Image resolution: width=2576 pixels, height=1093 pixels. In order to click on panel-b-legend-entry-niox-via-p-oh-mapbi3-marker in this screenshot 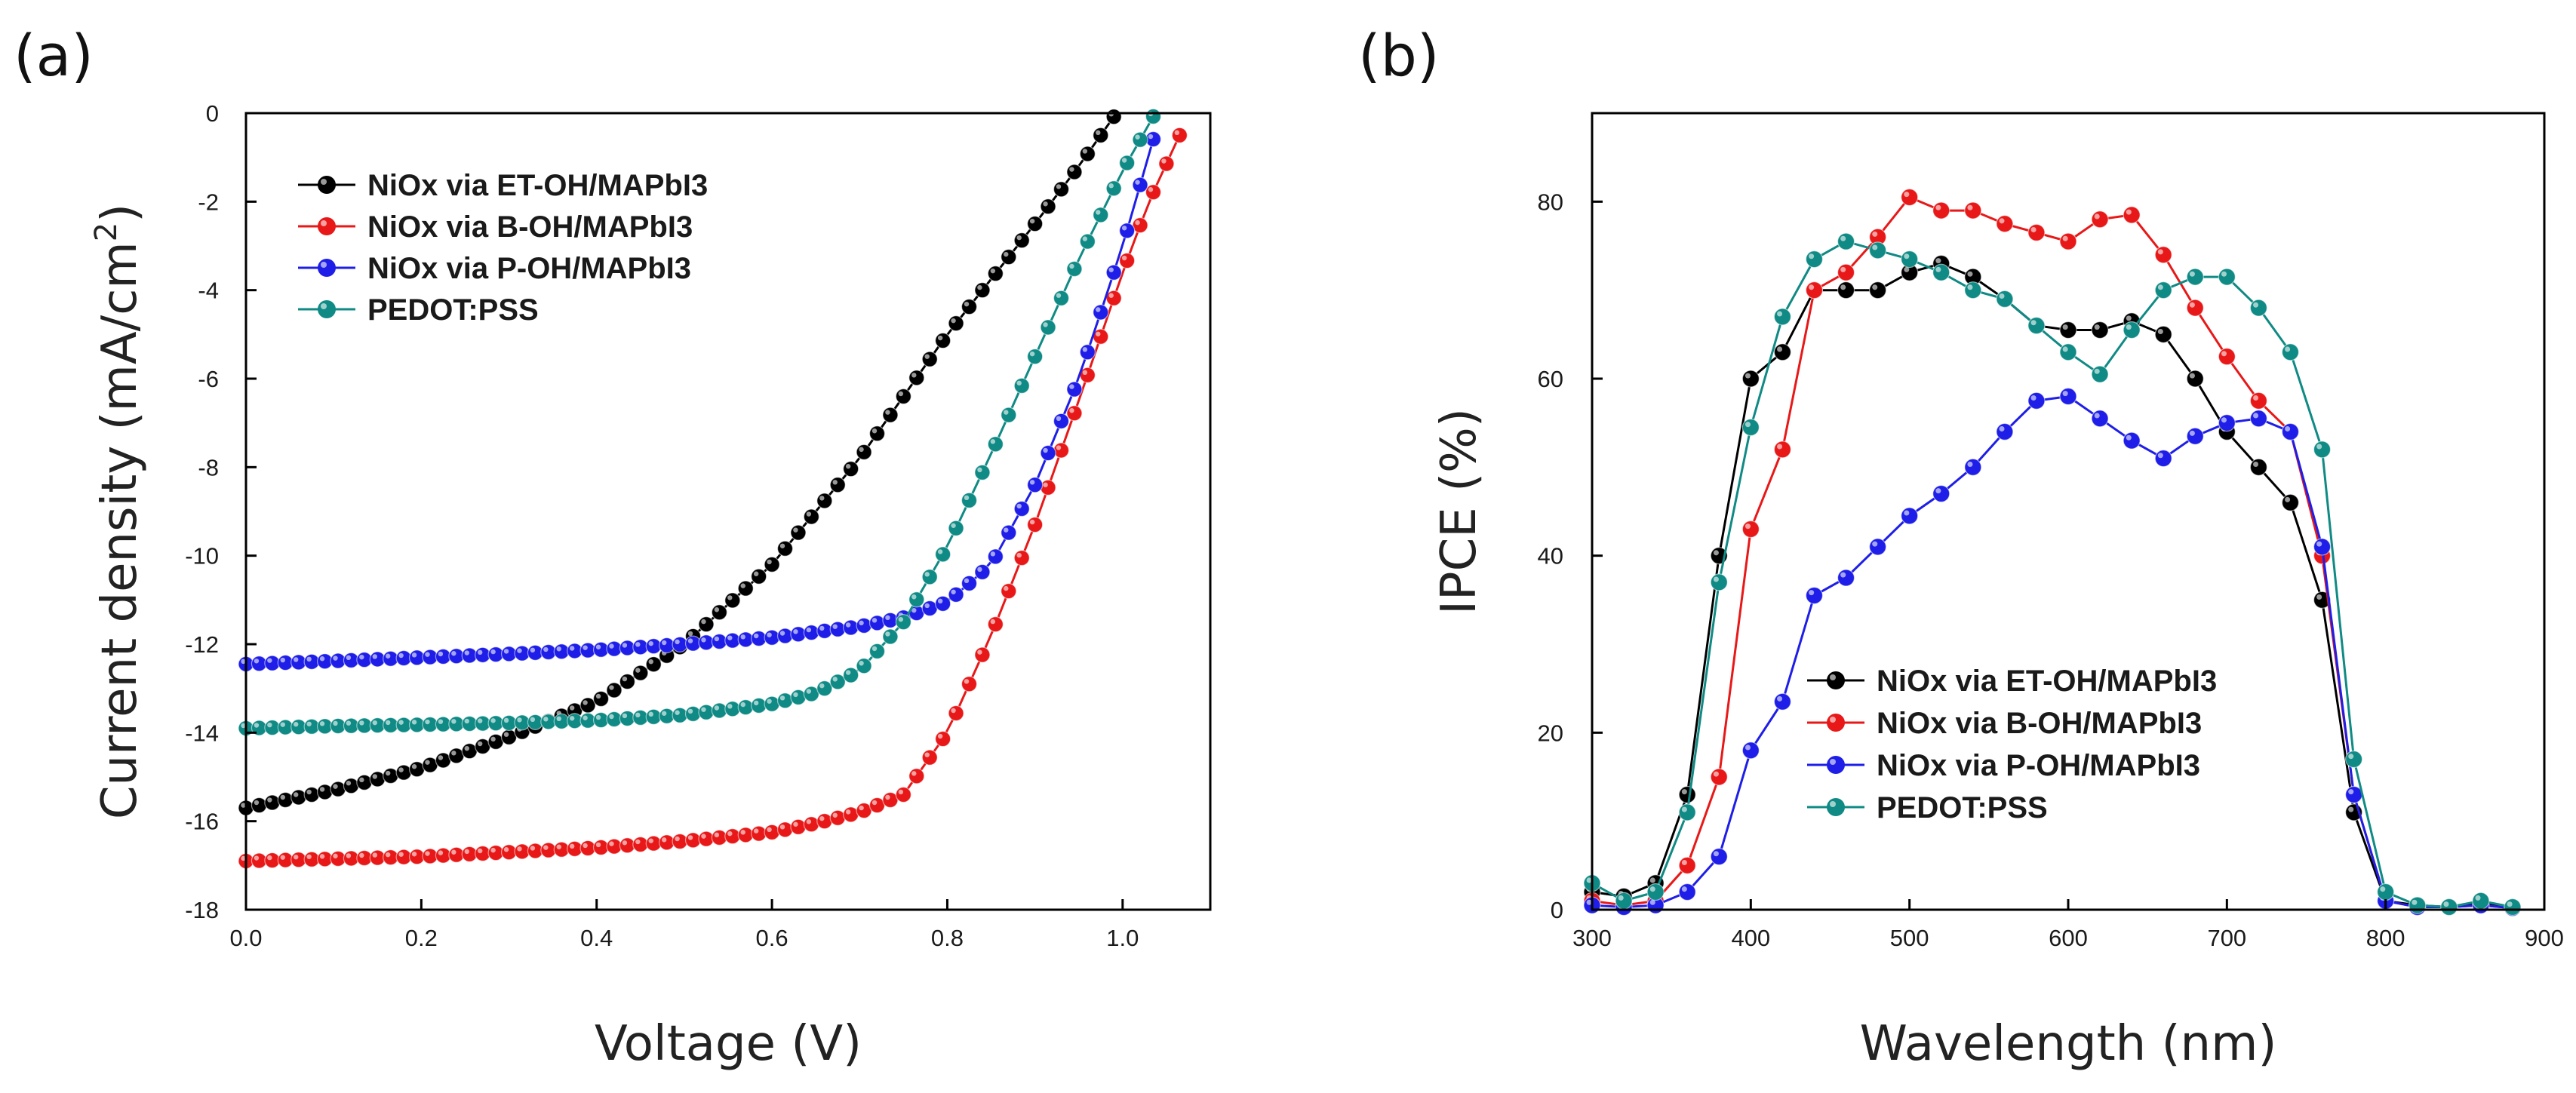, I will do `click(1836, 765)`.